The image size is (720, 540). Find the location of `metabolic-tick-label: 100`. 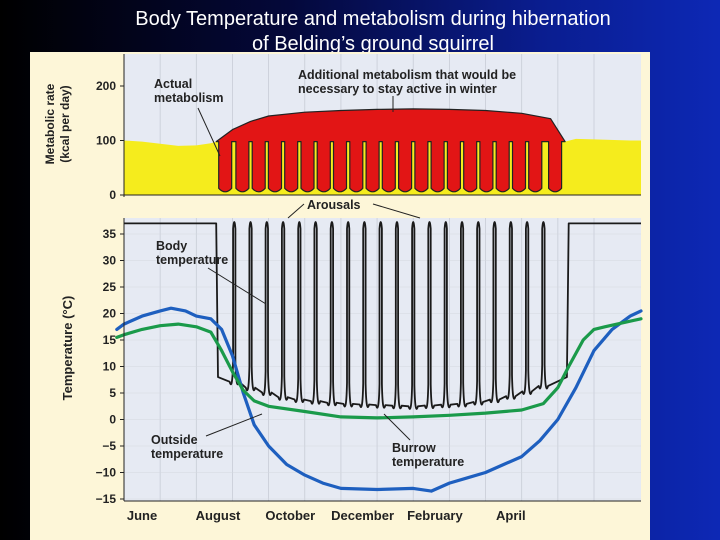

metabolic-tick-label: 100 is located at coordinates (106, 141).